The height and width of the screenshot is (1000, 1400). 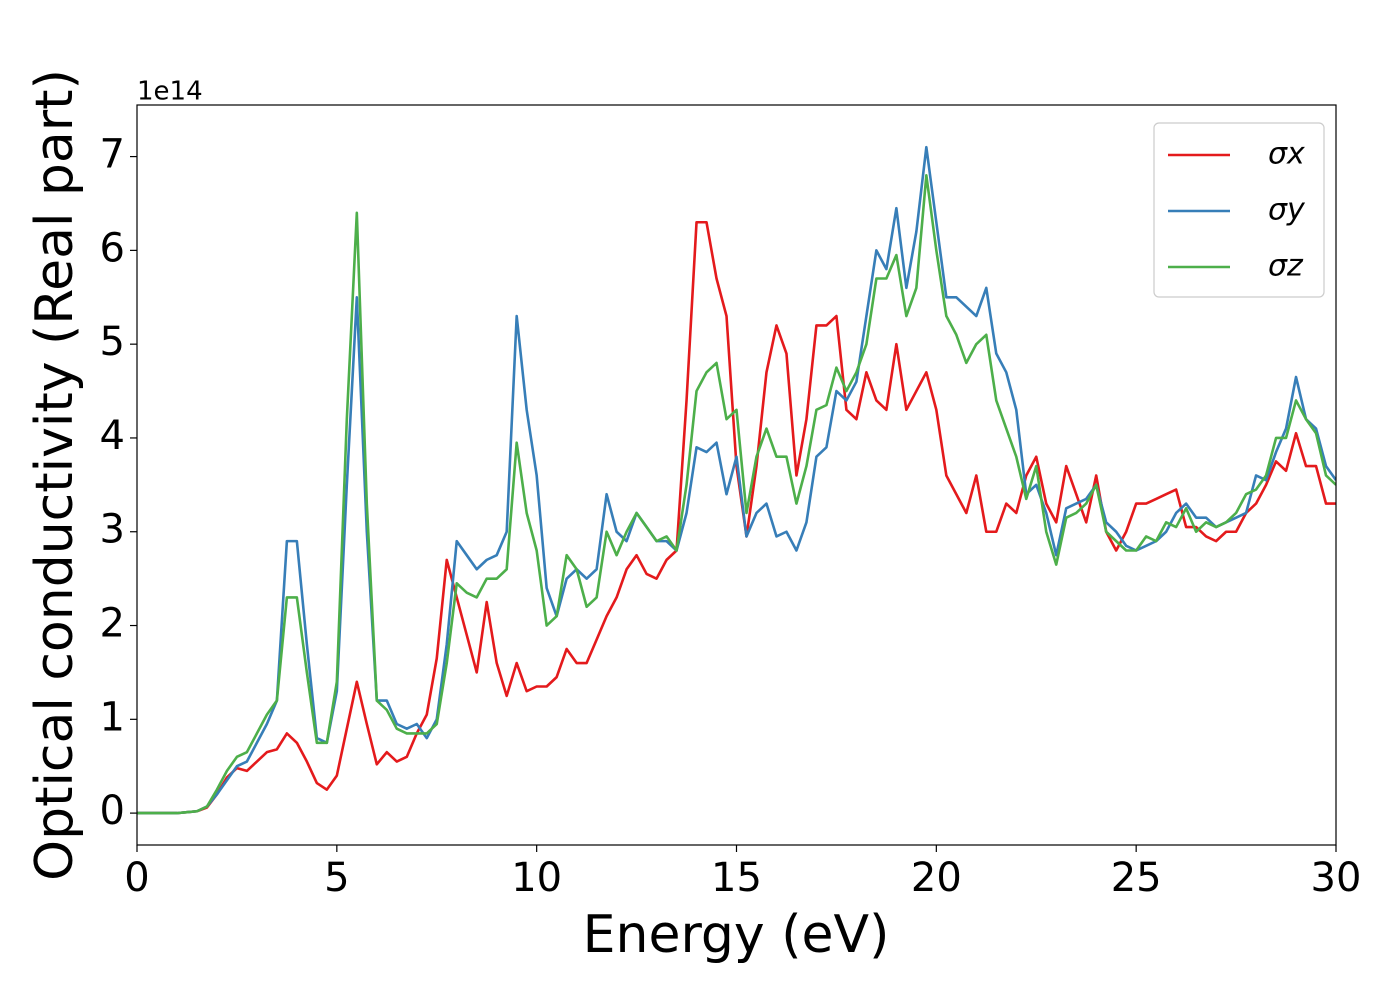 I want to click on x-tick-label: 15, so click(x=736, y=878).